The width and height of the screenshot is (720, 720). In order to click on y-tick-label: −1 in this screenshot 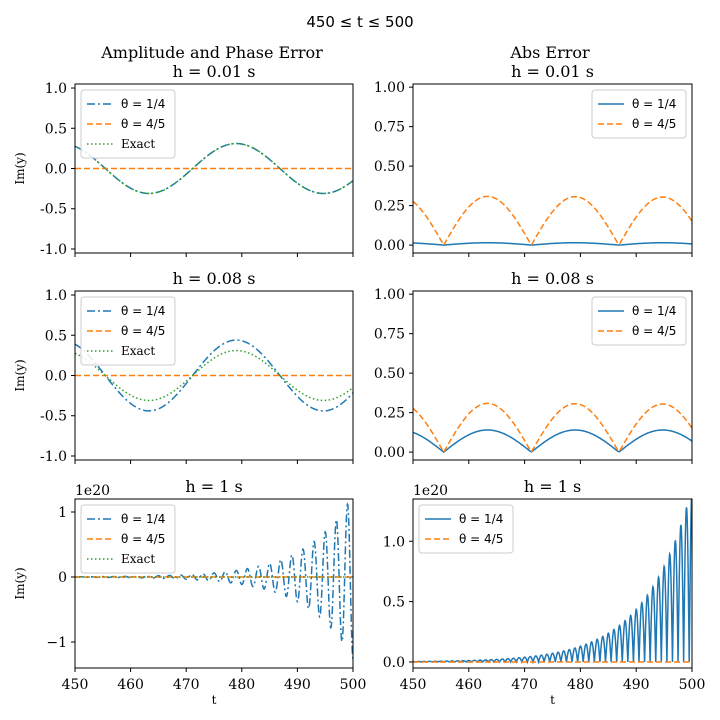, I will do `click(56, 643)`.